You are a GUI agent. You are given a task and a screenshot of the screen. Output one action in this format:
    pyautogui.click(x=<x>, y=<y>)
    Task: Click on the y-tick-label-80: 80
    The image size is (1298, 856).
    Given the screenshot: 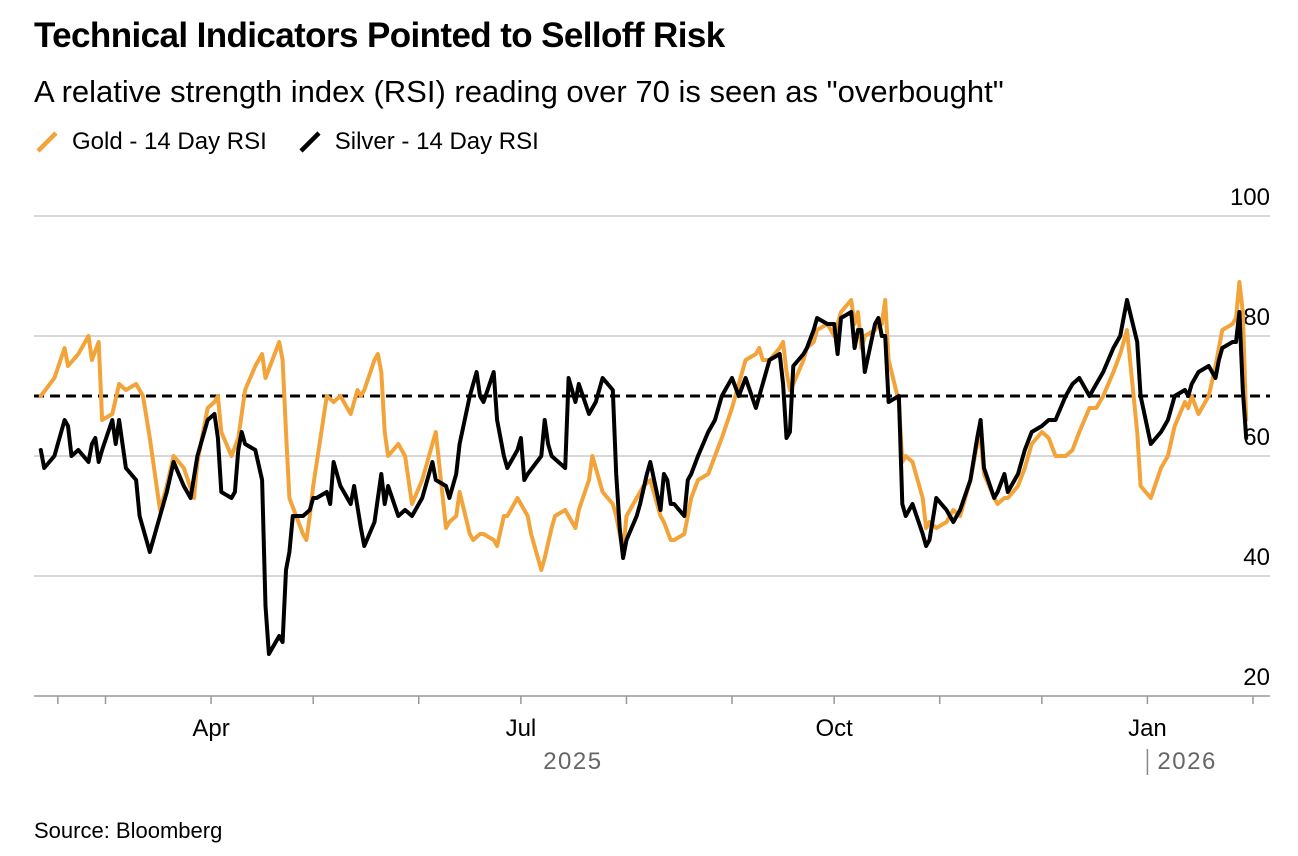 What is the action you would take?
    pyautogui.click(x=1256, y=317)
    